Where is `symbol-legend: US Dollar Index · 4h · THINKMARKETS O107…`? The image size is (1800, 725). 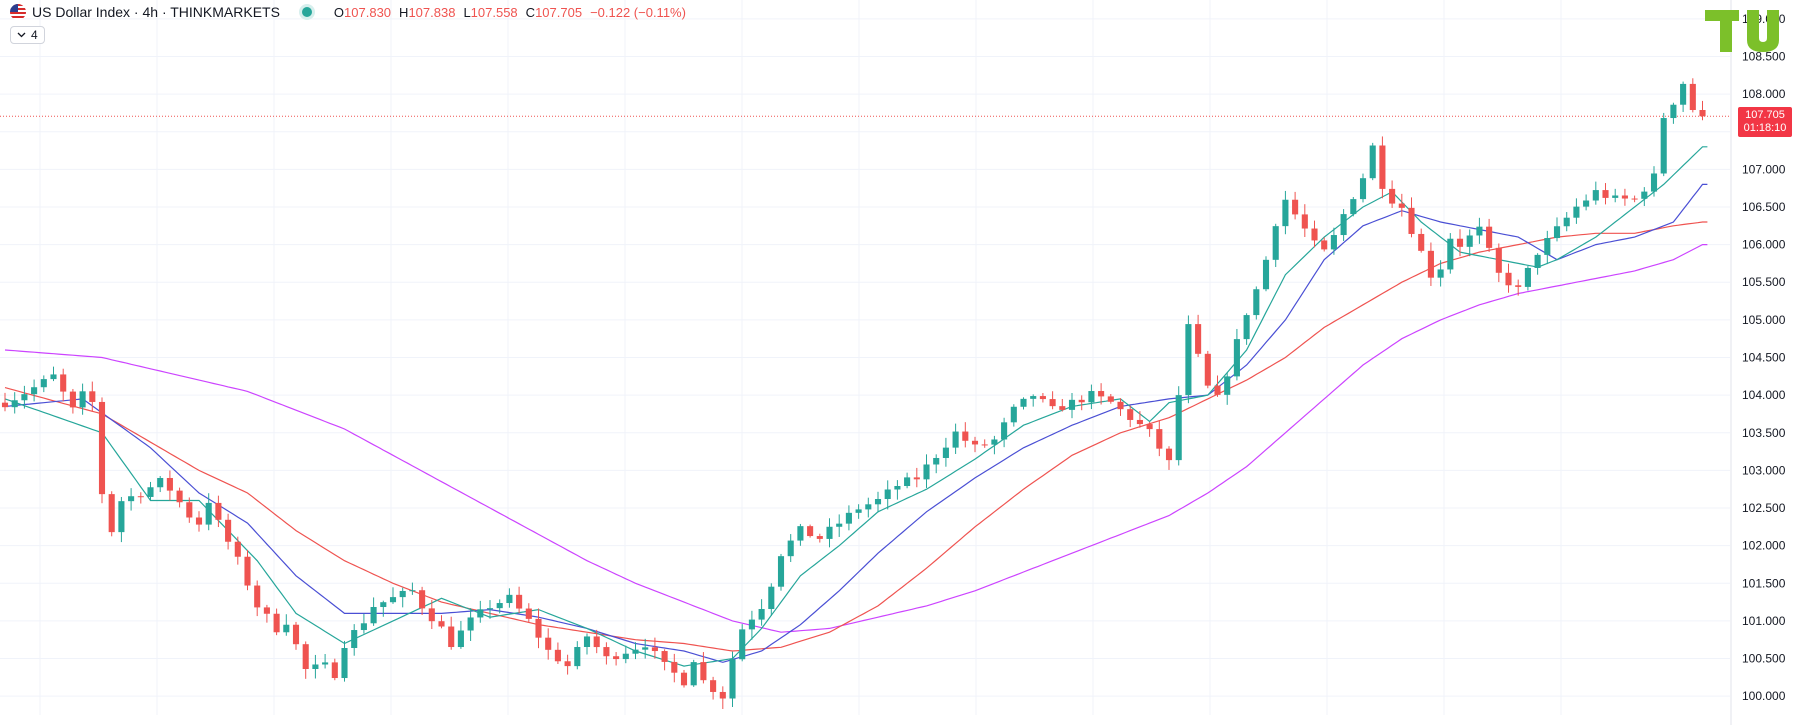
symbol-legend: US Dollar Index · 4h · THINKMARKETS O107… is located at coordinates (348, 12).